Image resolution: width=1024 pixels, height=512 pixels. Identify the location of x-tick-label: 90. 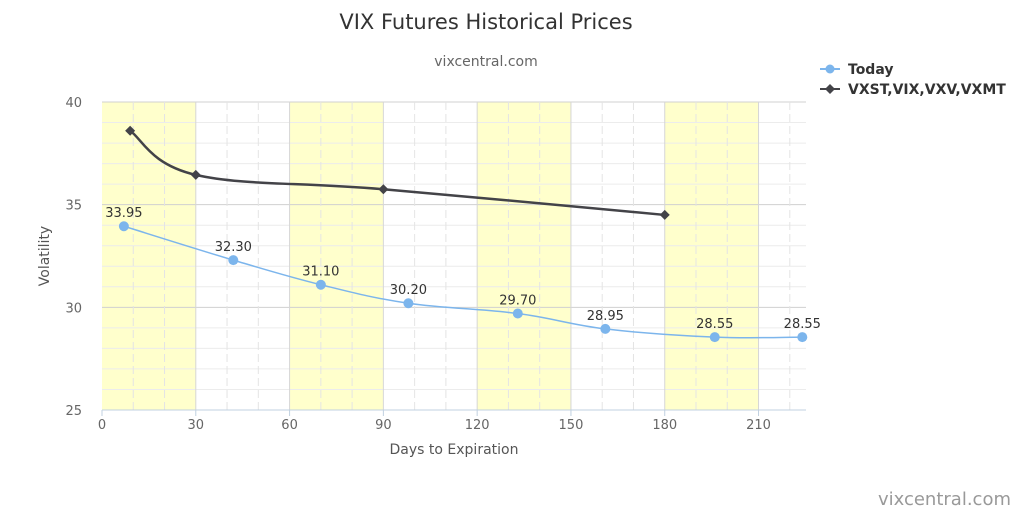
(383, 425).